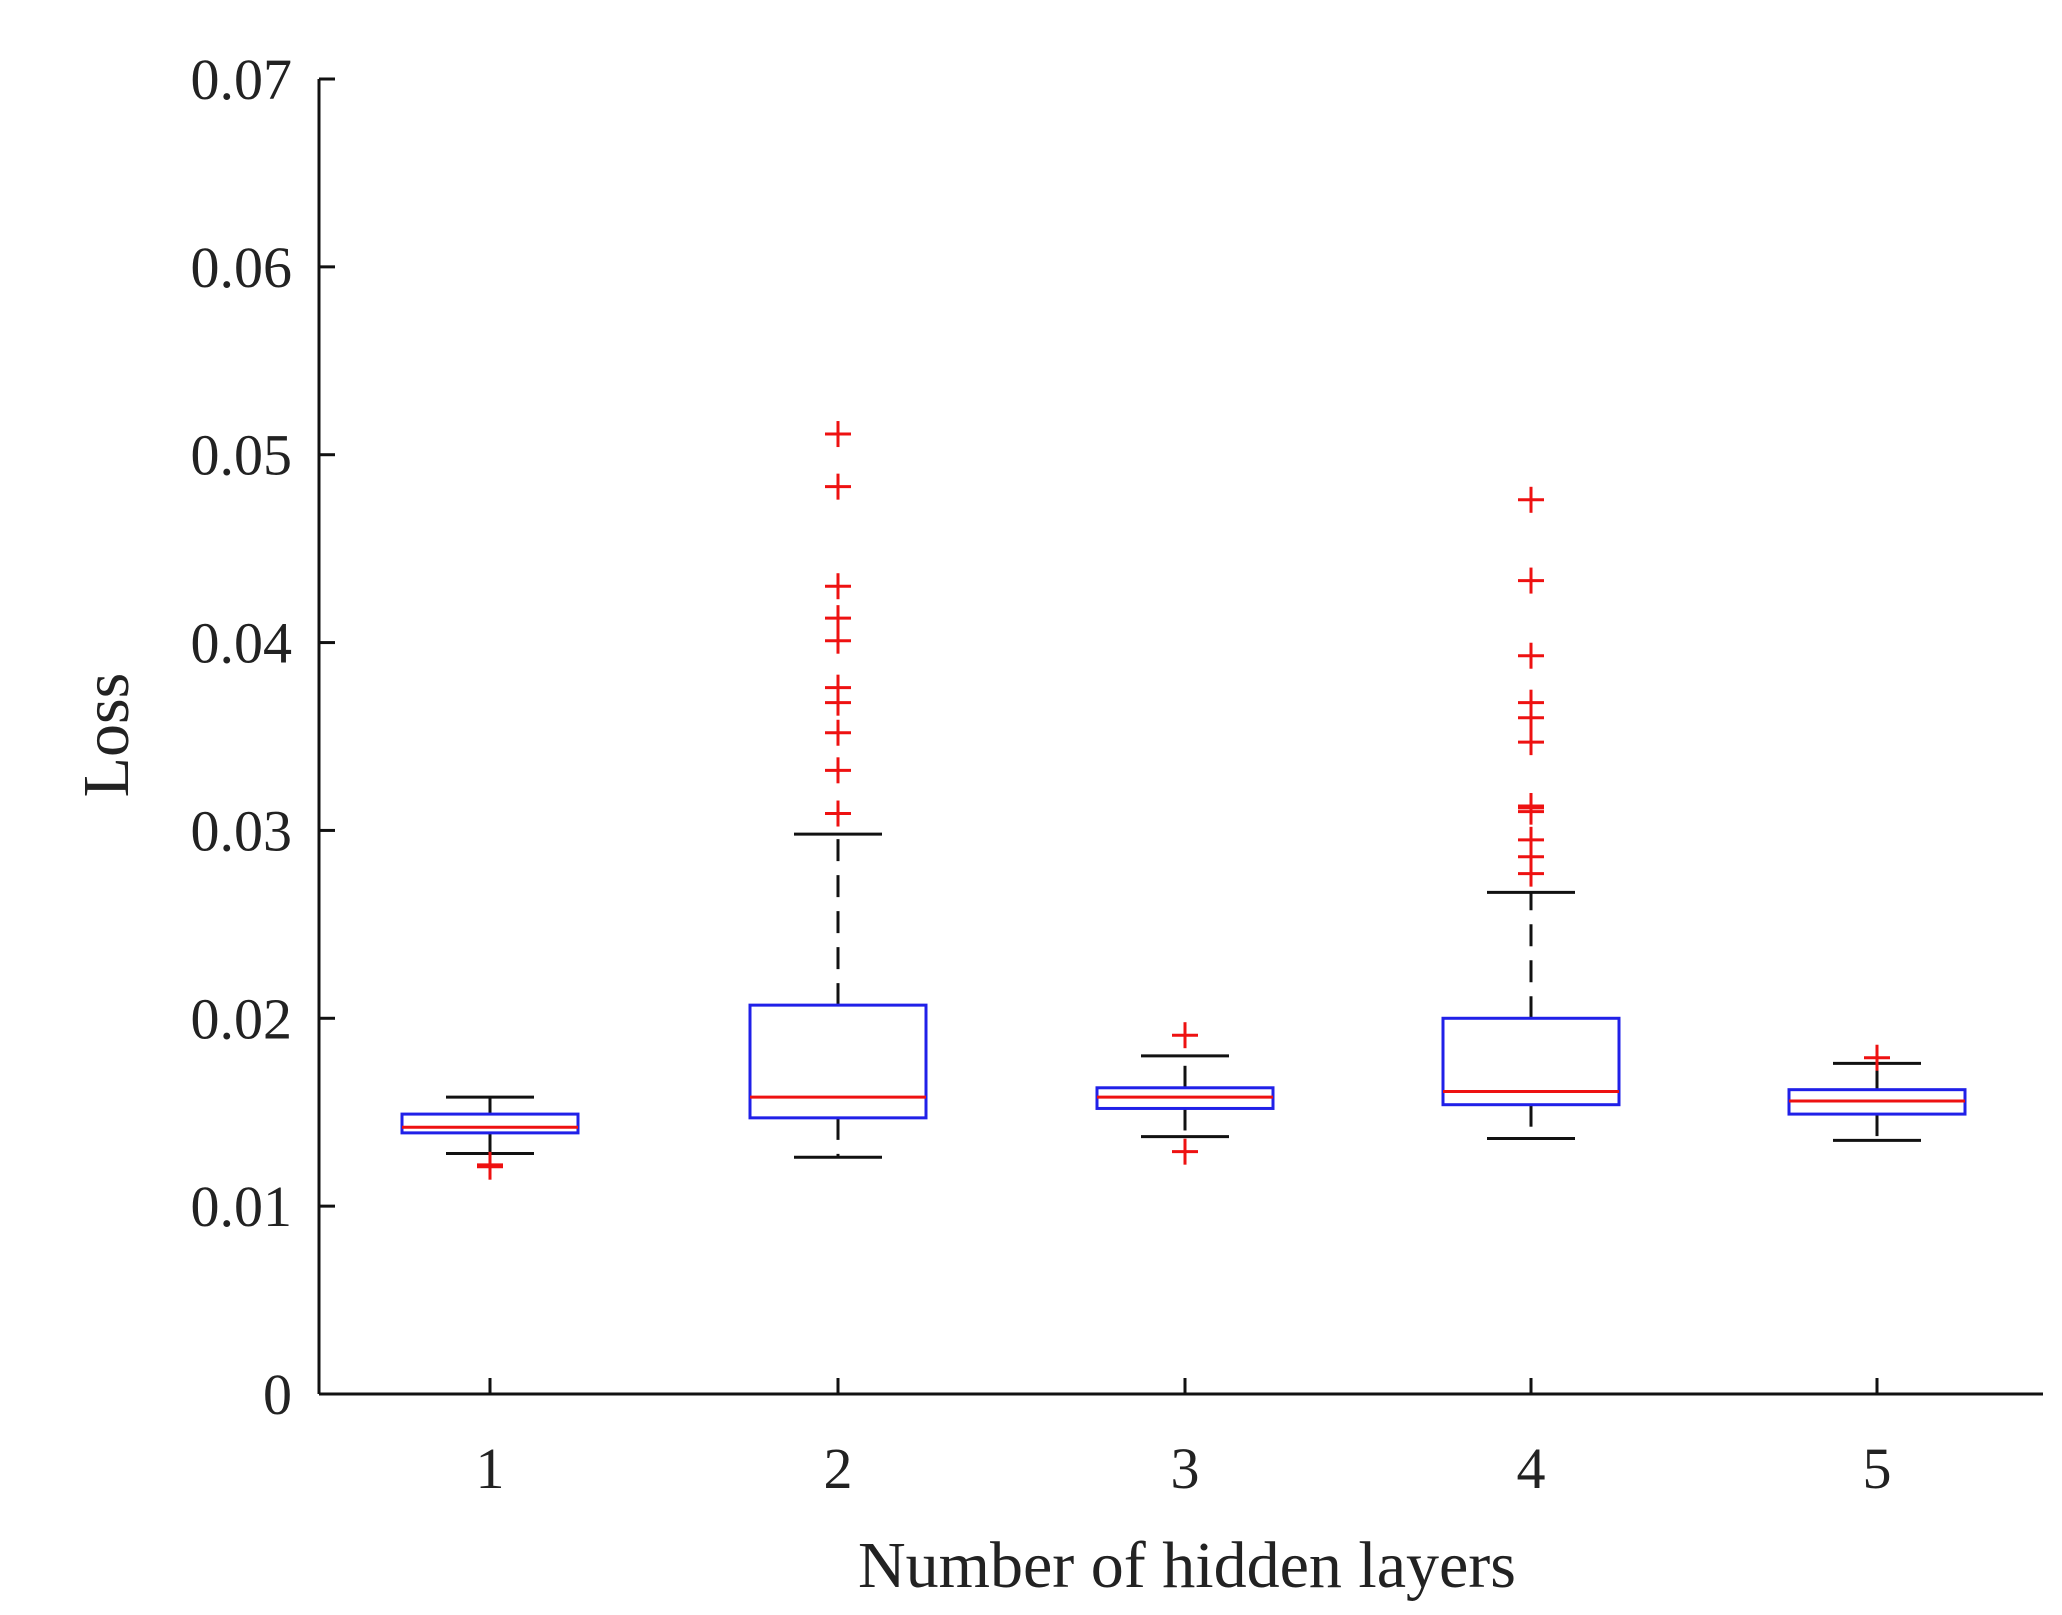 This screenshot has width=2062, height=1615. What do you see at coordinates (106, 735) in the screenshot?
I see `y-axis-label: Loss` at bounding box center [106, 735].